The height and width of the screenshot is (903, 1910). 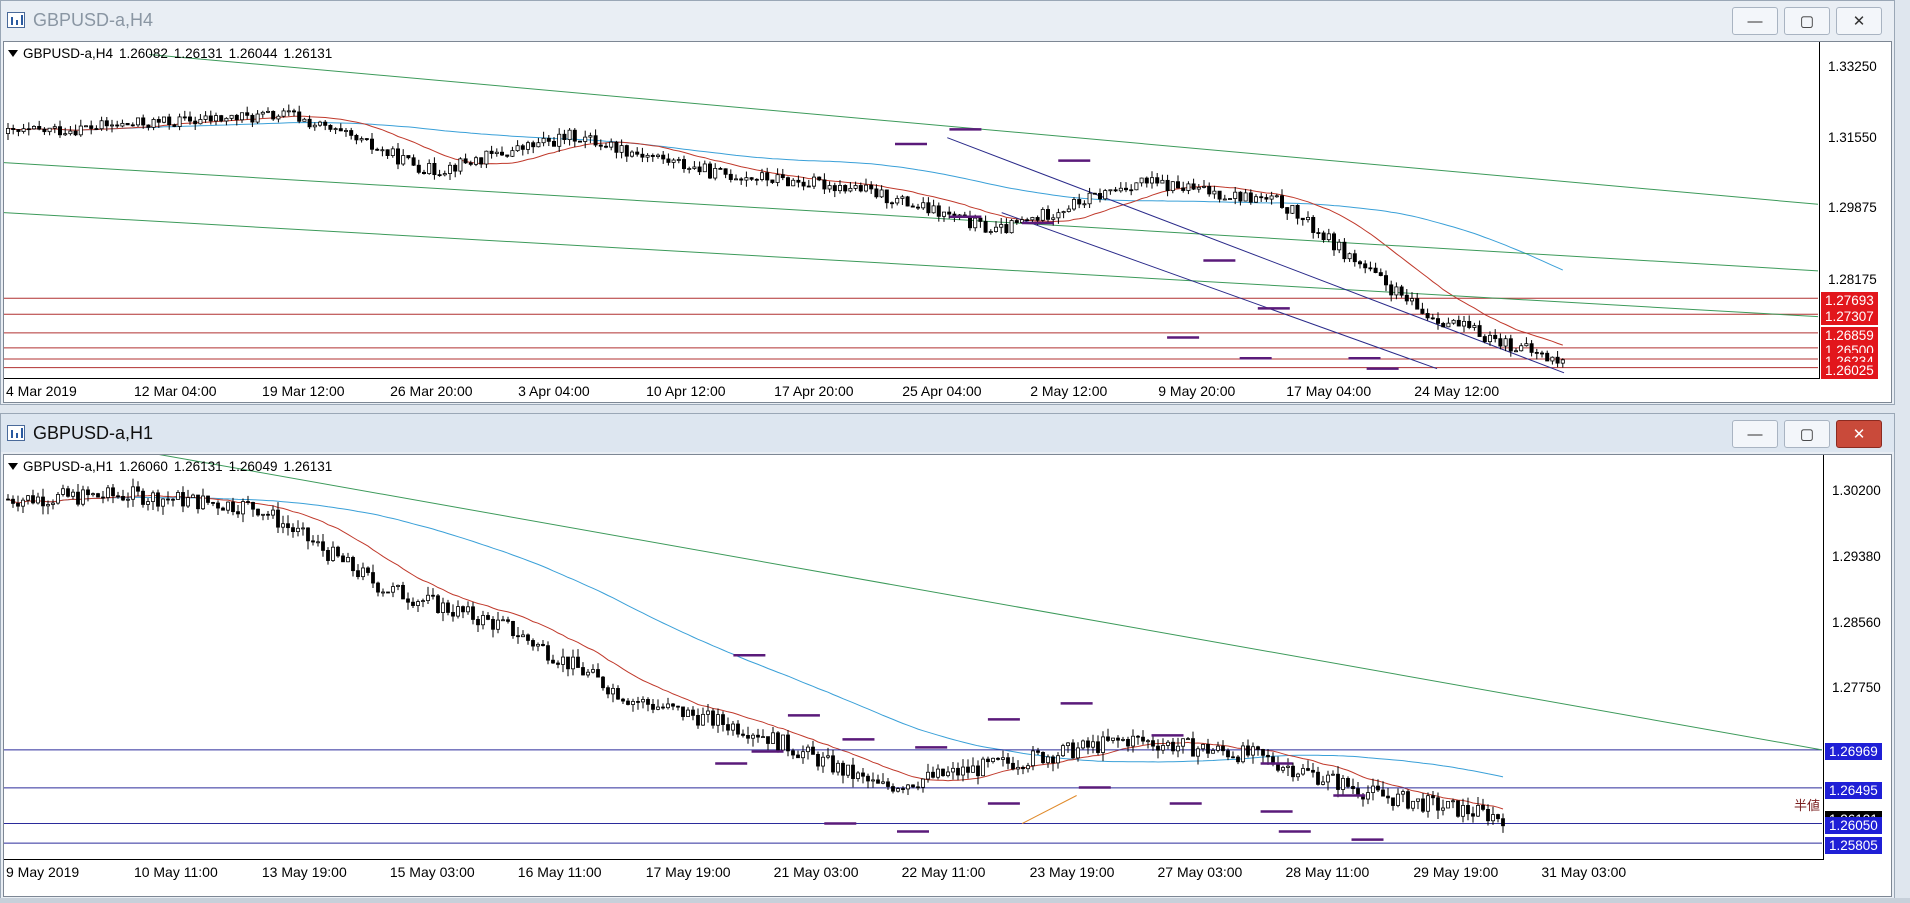 I want to click on trend-line, so click(x=1219, y=291).